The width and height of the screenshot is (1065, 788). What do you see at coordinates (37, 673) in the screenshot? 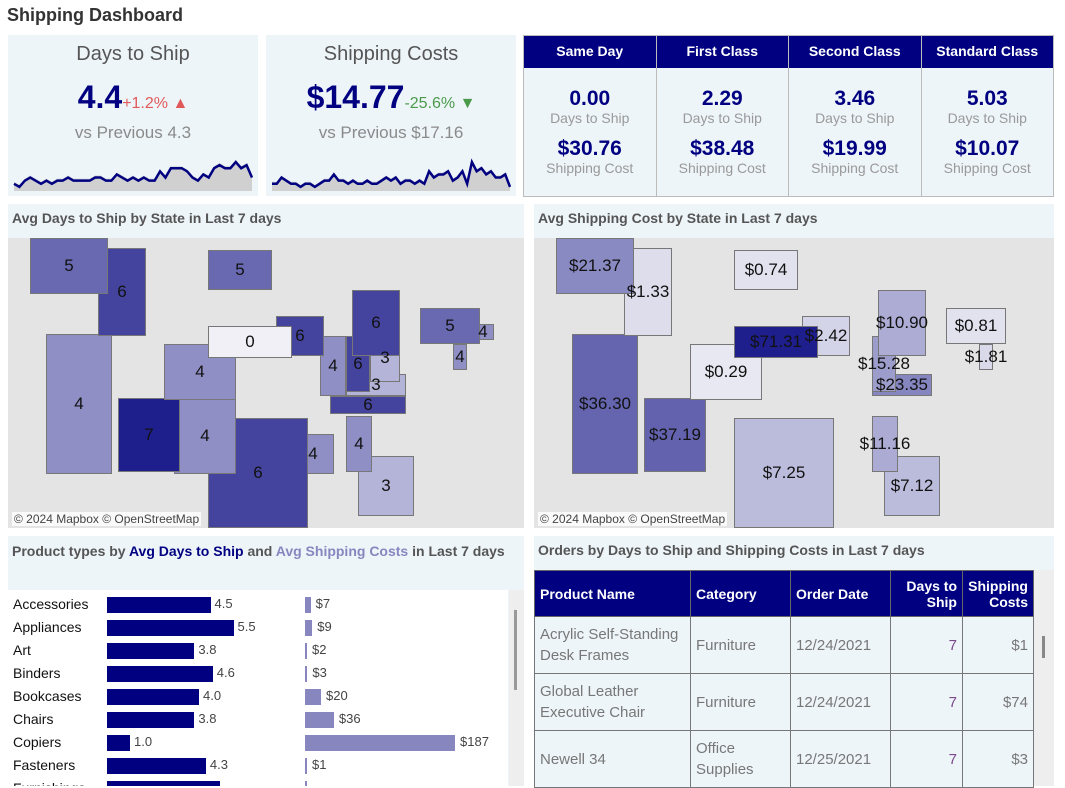
I see `product-name: Binders` at bounding box center [37, 673].